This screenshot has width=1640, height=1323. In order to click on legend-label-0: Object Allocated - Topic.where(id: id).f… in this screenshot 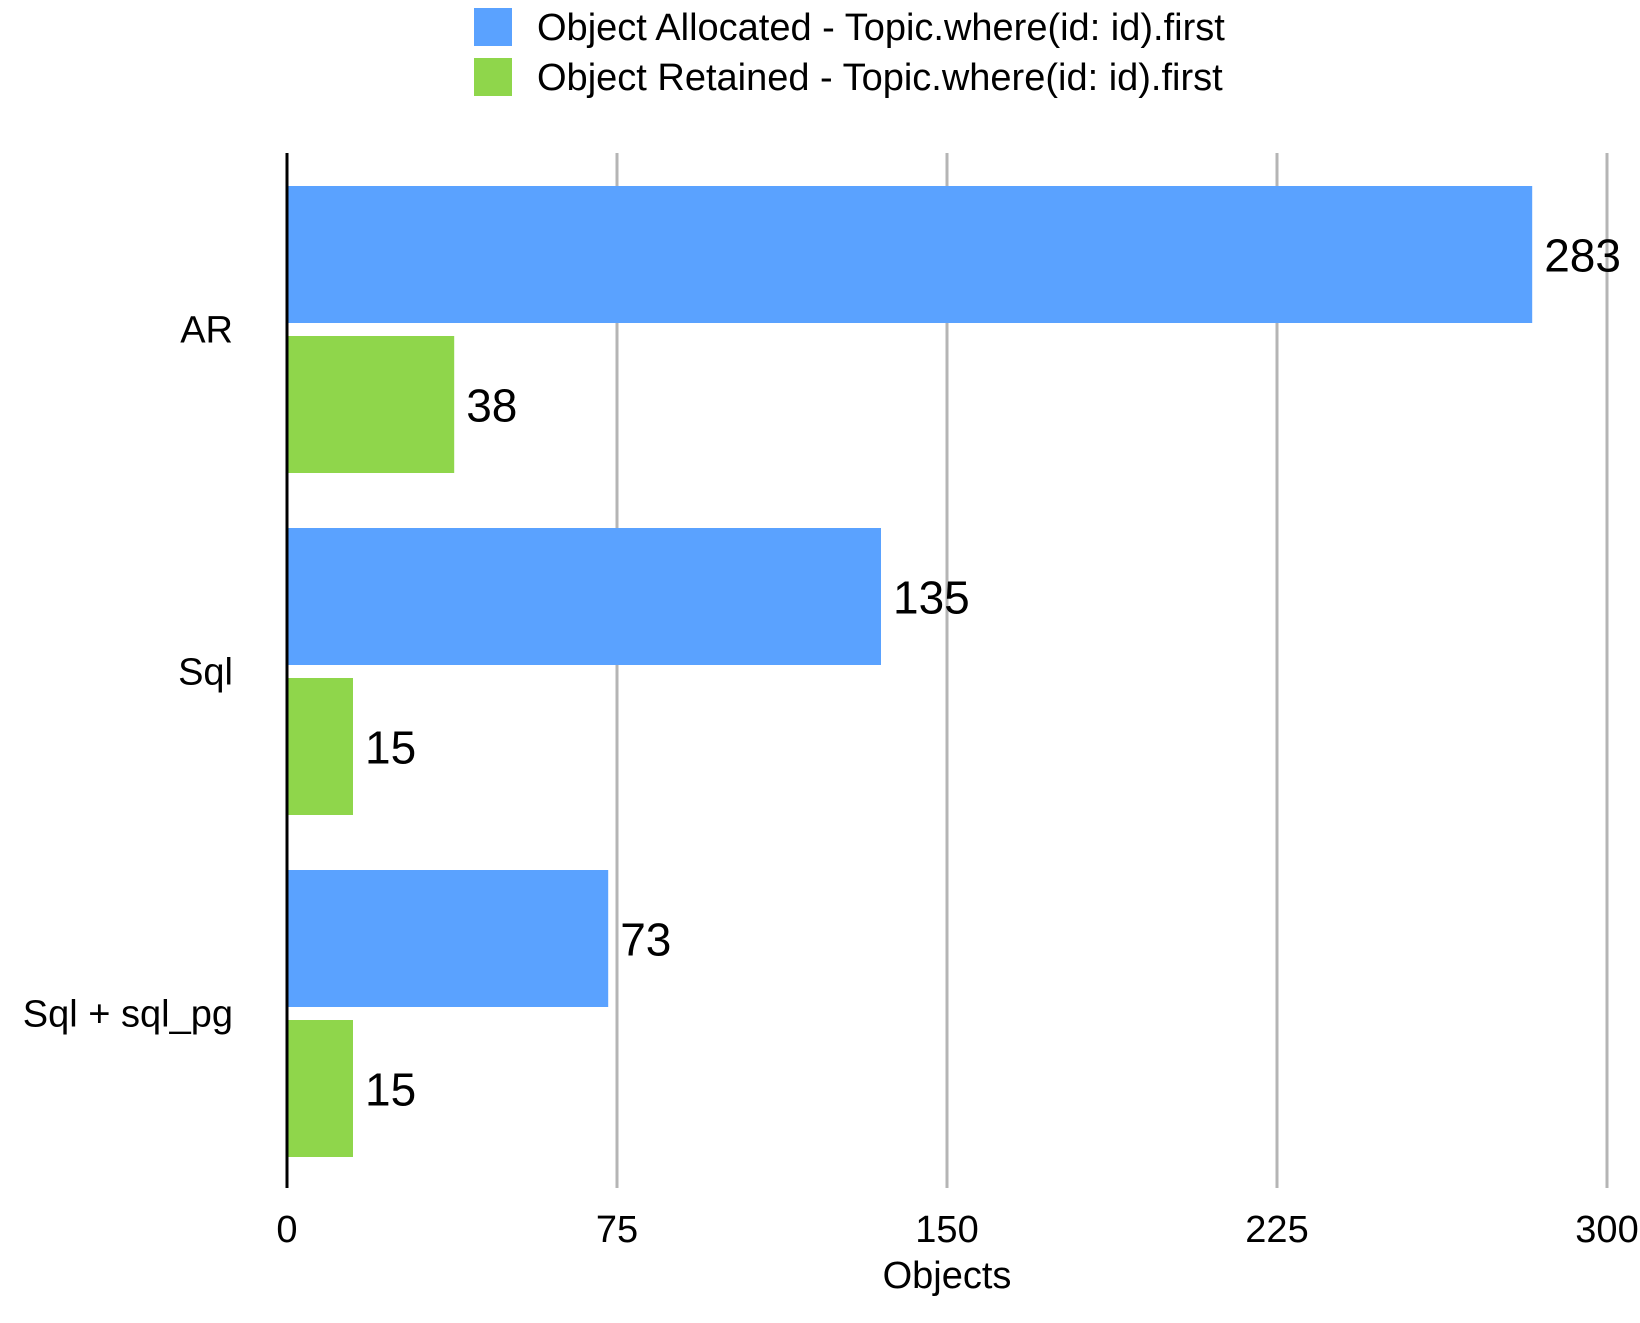, I will do `click(881, 28)`.